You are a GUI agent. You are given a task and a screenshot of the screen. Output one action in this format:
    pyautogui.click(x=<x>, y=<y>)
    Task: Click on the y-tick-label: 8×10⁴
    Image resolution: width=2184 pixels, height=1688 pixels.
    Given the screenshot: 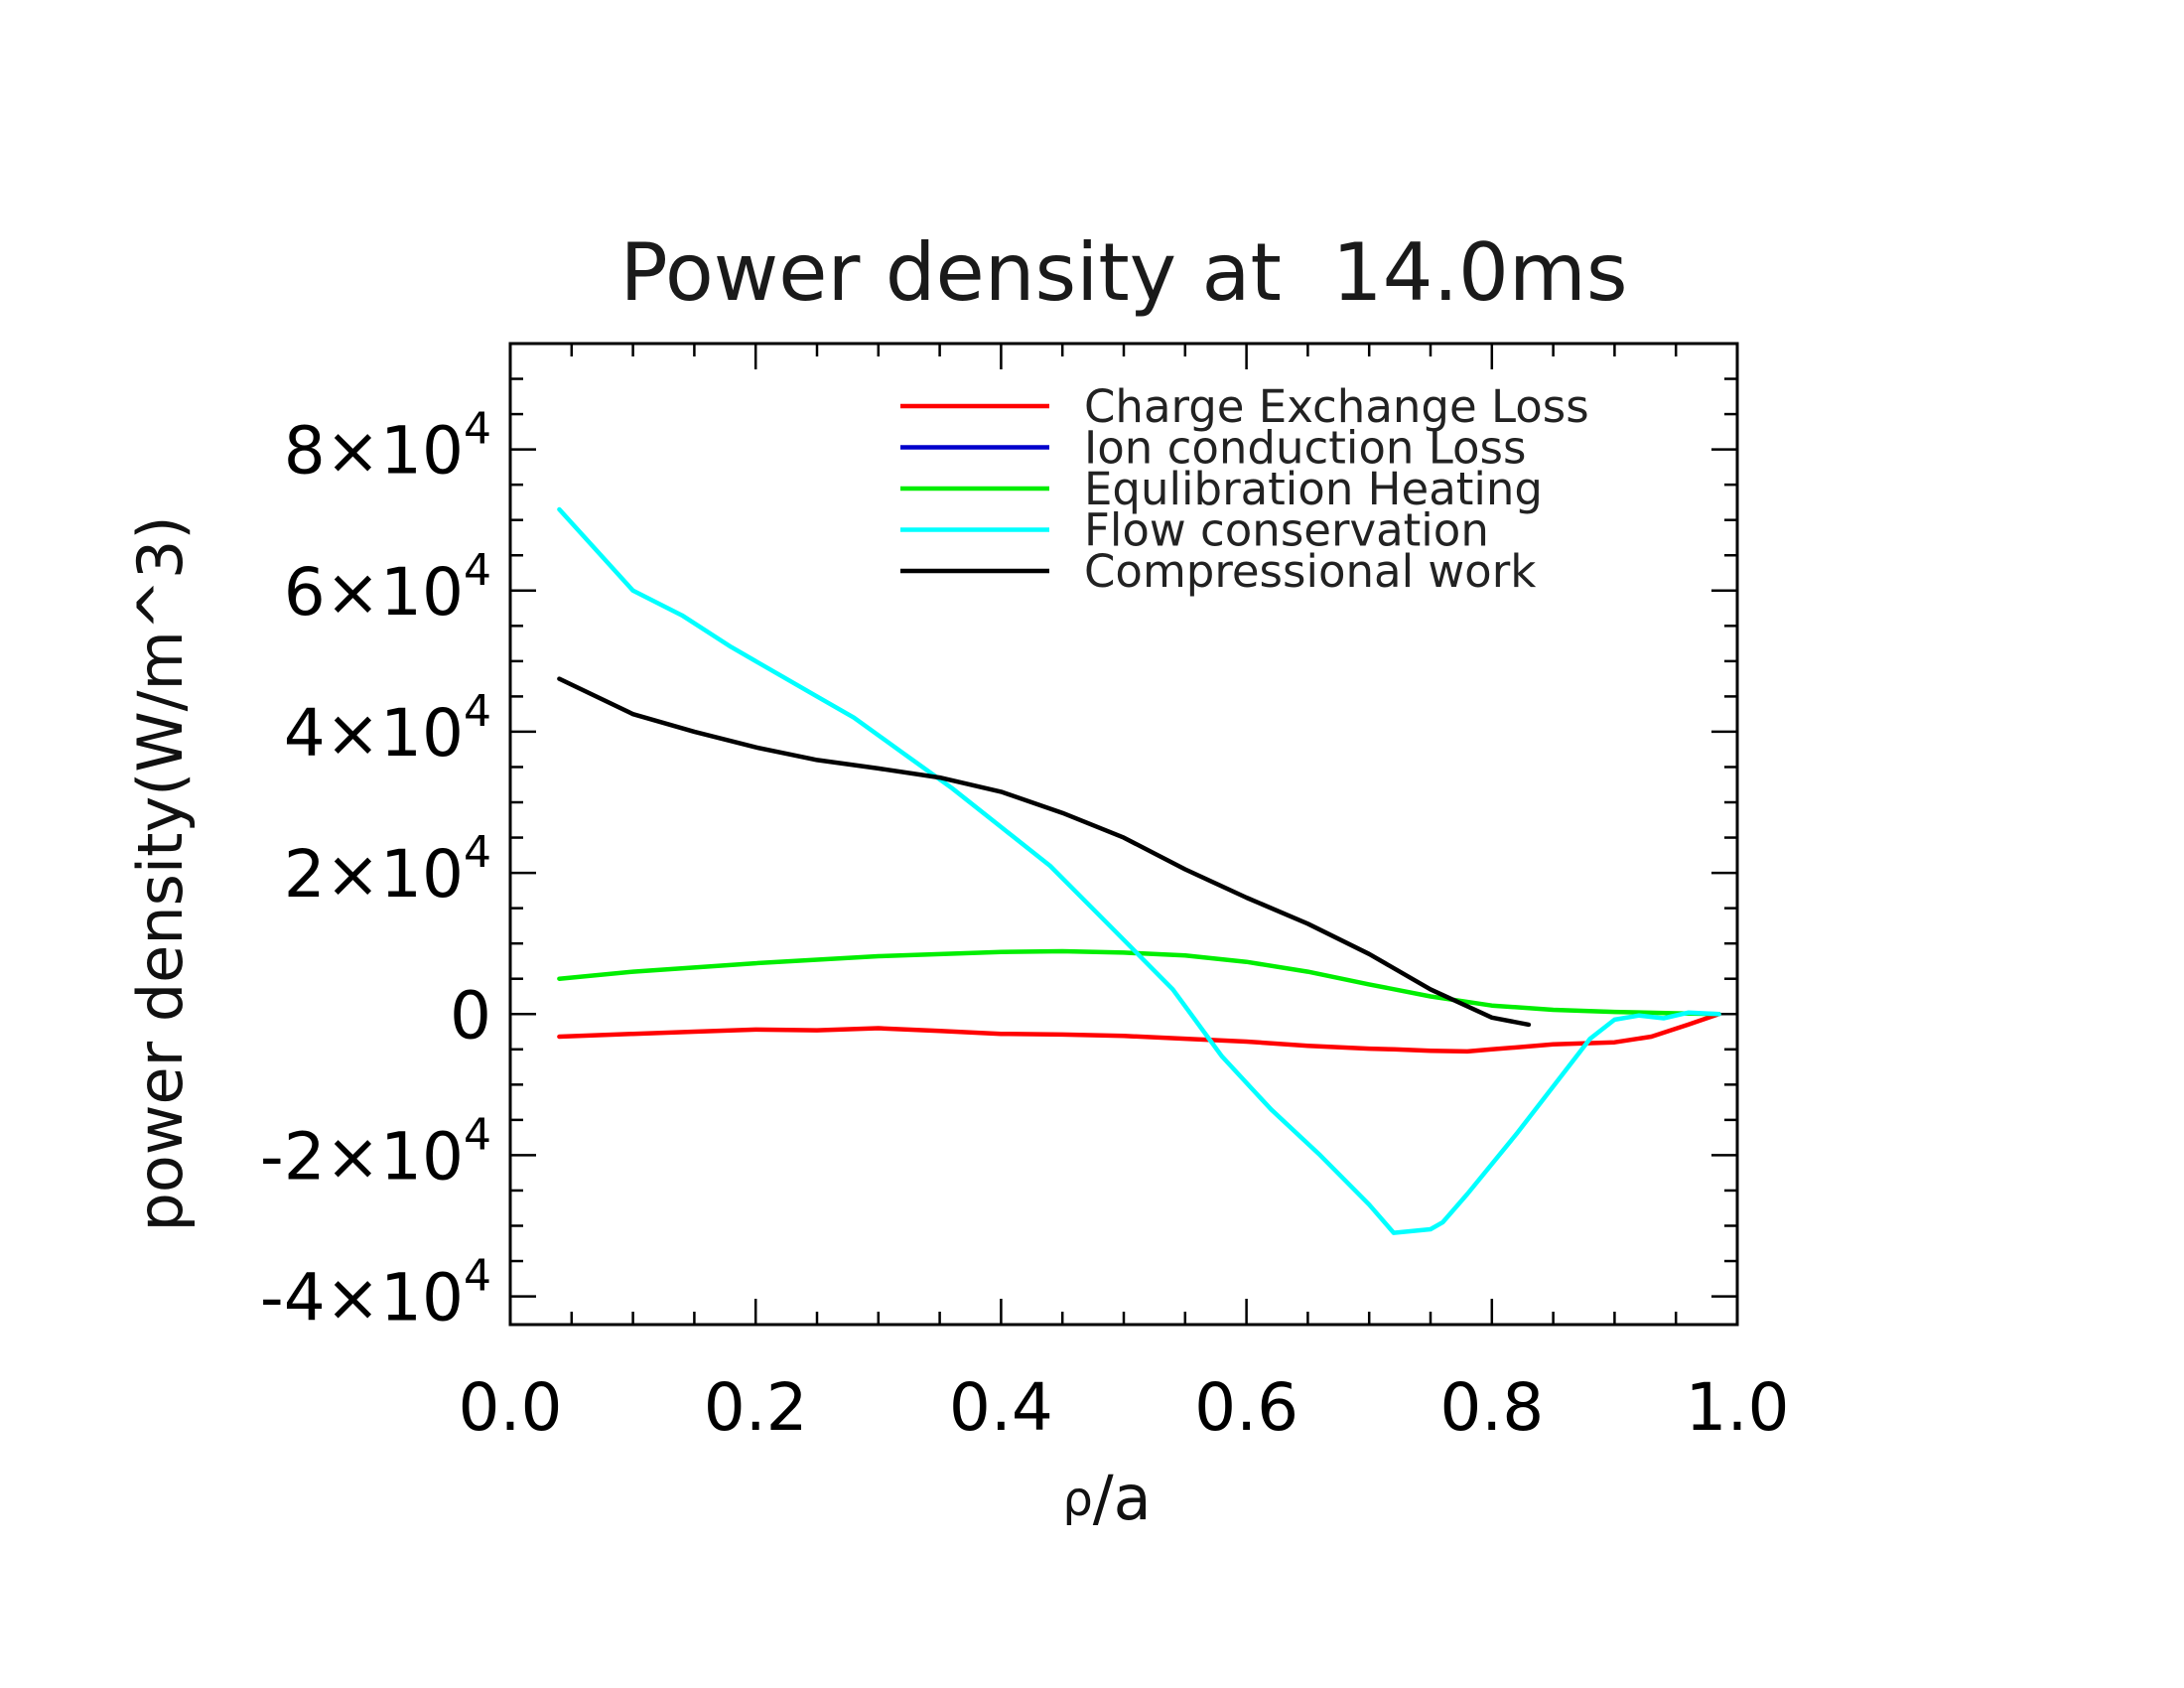 What is the action you would take?
    pyautogui.click(x=387, y=447)
    